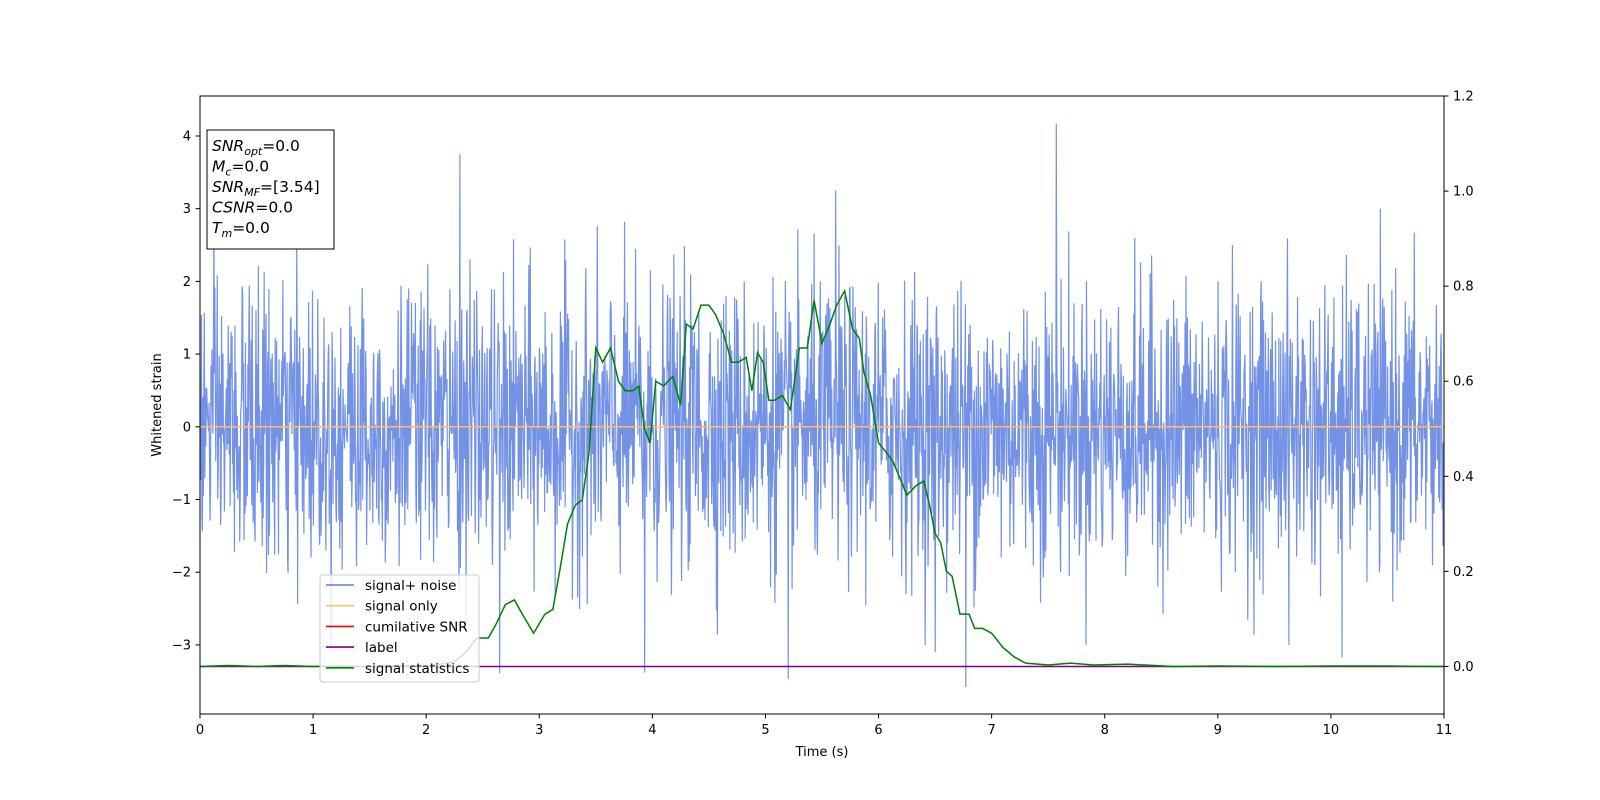  What do you see at coordinates (1463, 382) in the screenshot?
I see `y2-tick-label: 0.6` at bounding box center [1463, 382].